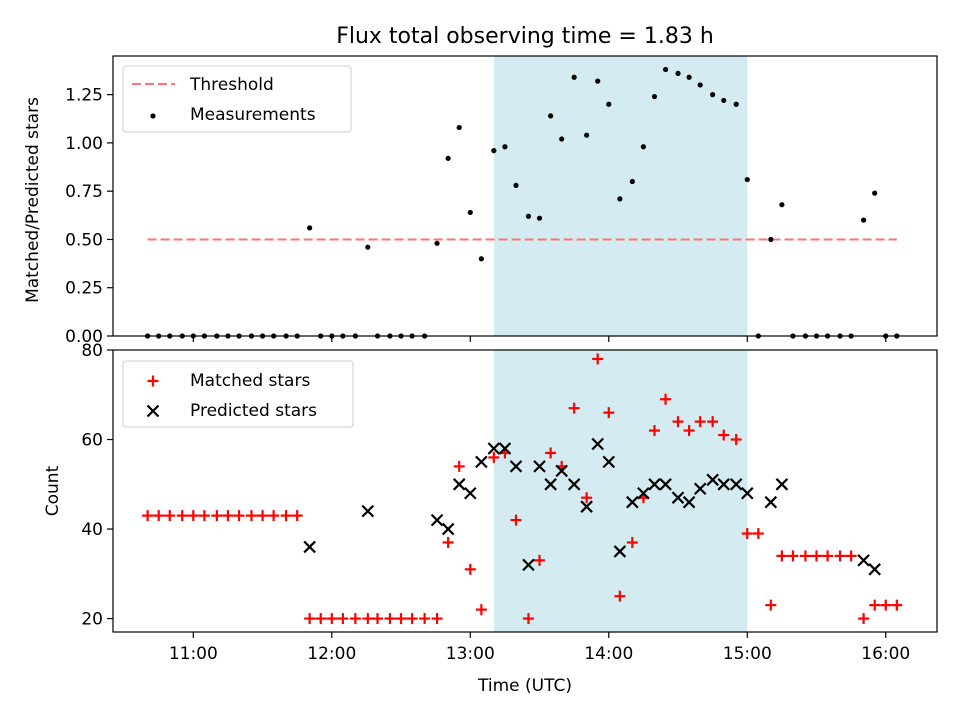  What do you see at coordinates (608, 654) in the screenshot?
I see `xtick-label: 14:00` at bounding box center [608, 654].